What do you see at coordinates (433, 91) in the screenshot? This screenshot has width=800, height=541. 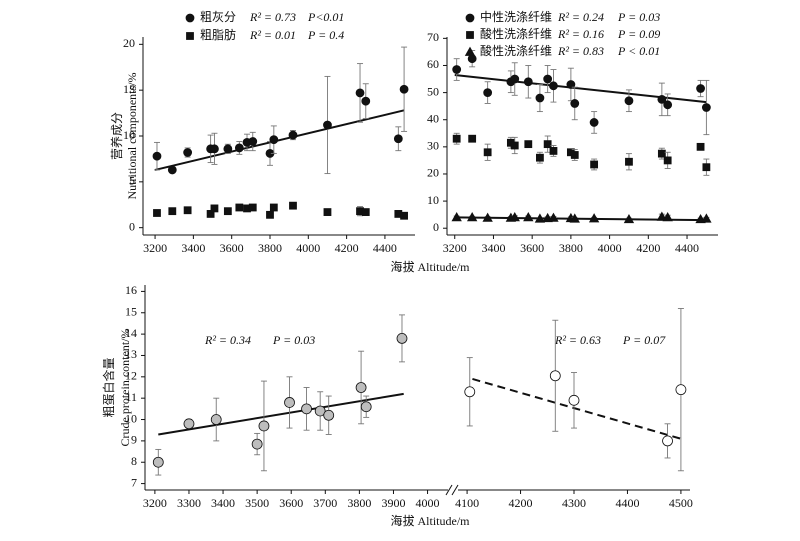 I see `y-tick-label: 50` at bounding box center [433, 91].